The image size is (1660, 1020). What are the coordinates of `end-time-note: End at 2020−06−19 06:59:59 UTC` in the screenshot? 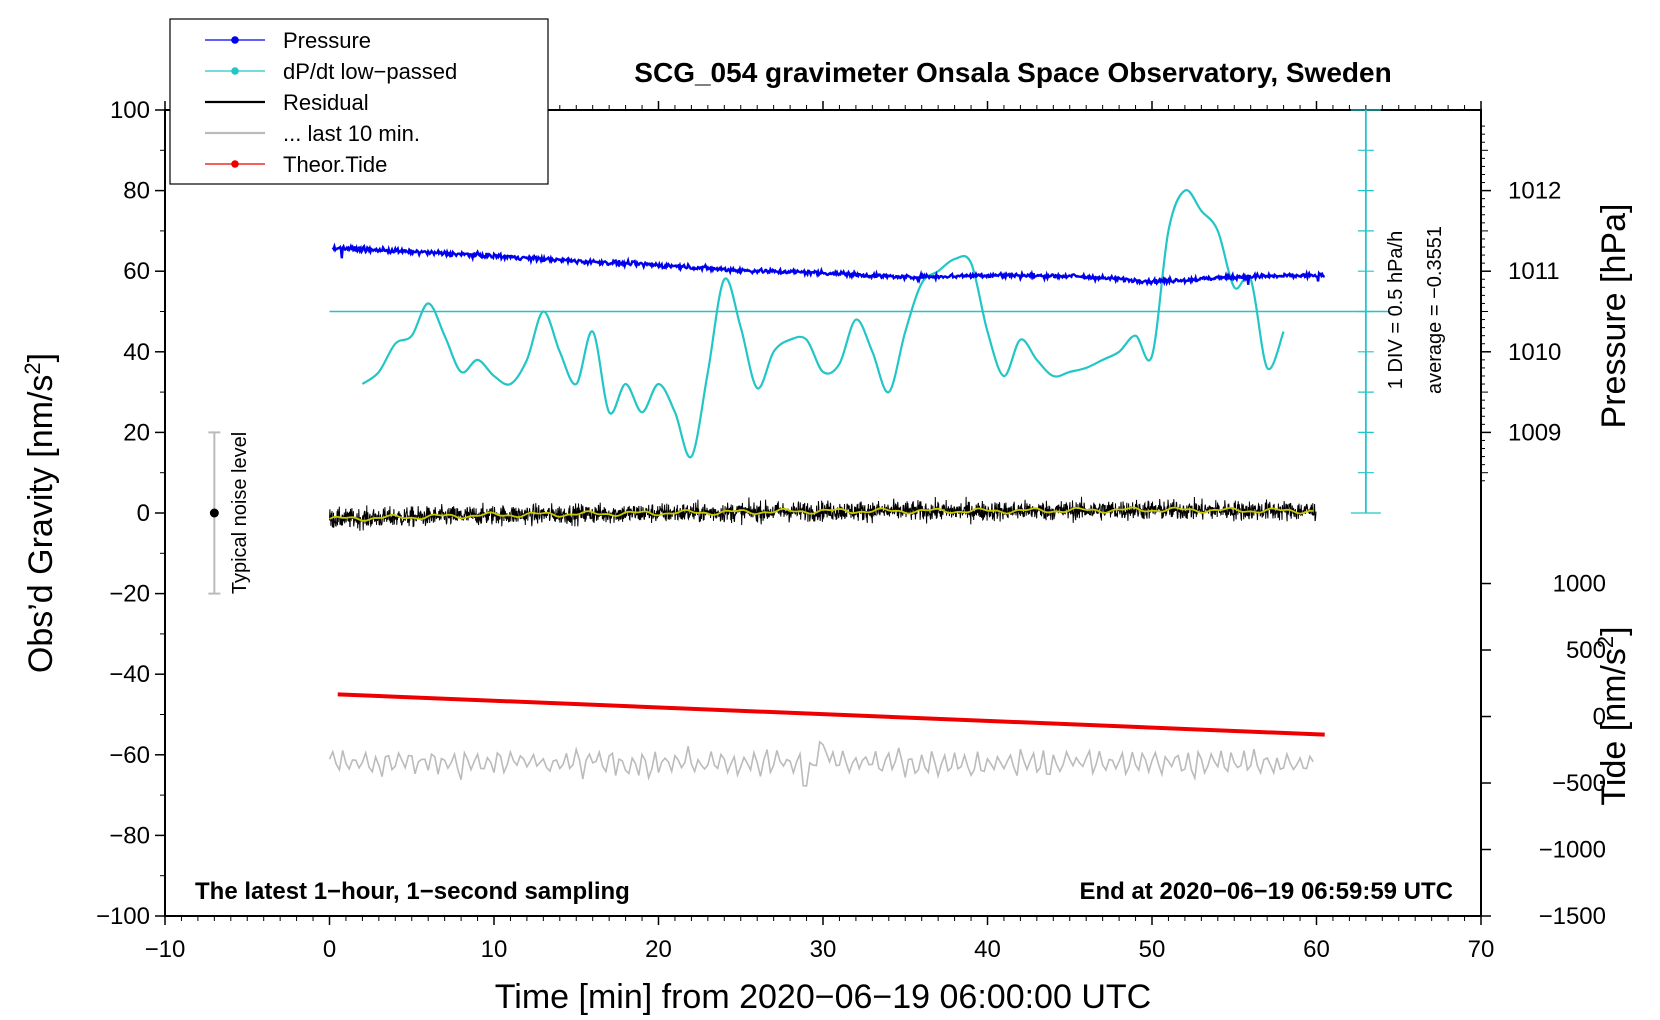 It's located at (1266, 891).